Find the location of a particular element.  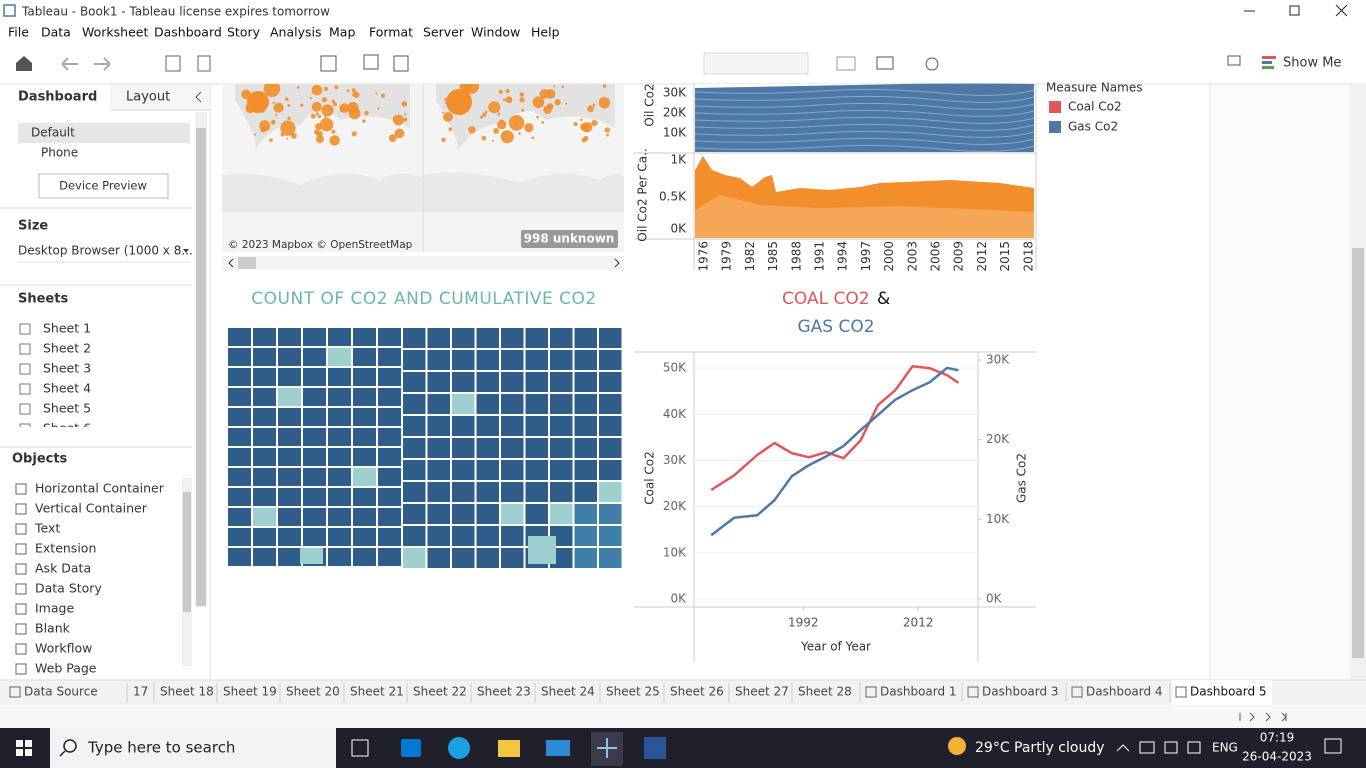

device-phone: Phone is located at coordinates (59, 153).